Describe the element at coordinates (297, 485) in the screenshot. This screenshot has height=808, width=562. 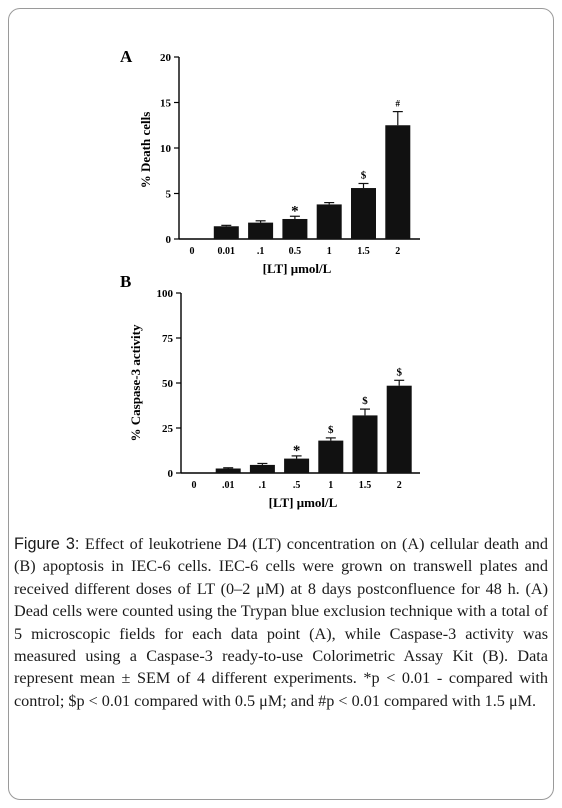
I see `x-tick-label: .5` at that location.